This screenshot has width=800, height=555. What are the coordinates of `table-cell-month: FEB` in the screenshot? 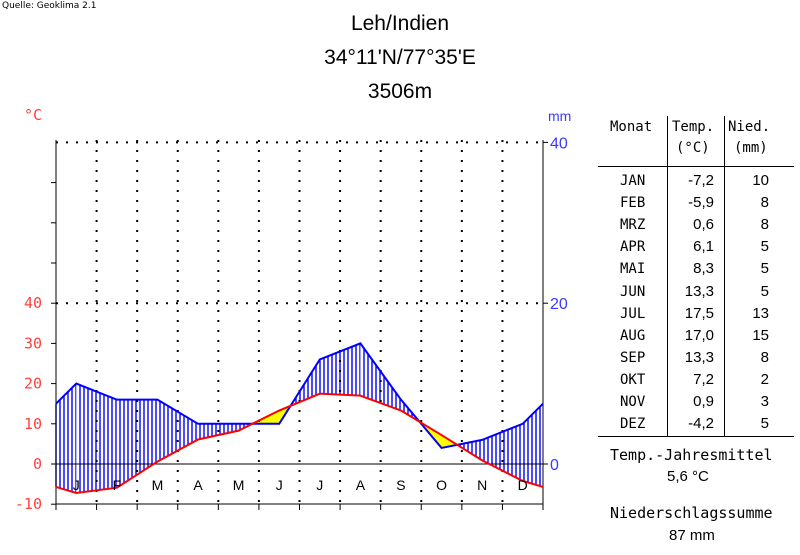 It's located at (633, 203).